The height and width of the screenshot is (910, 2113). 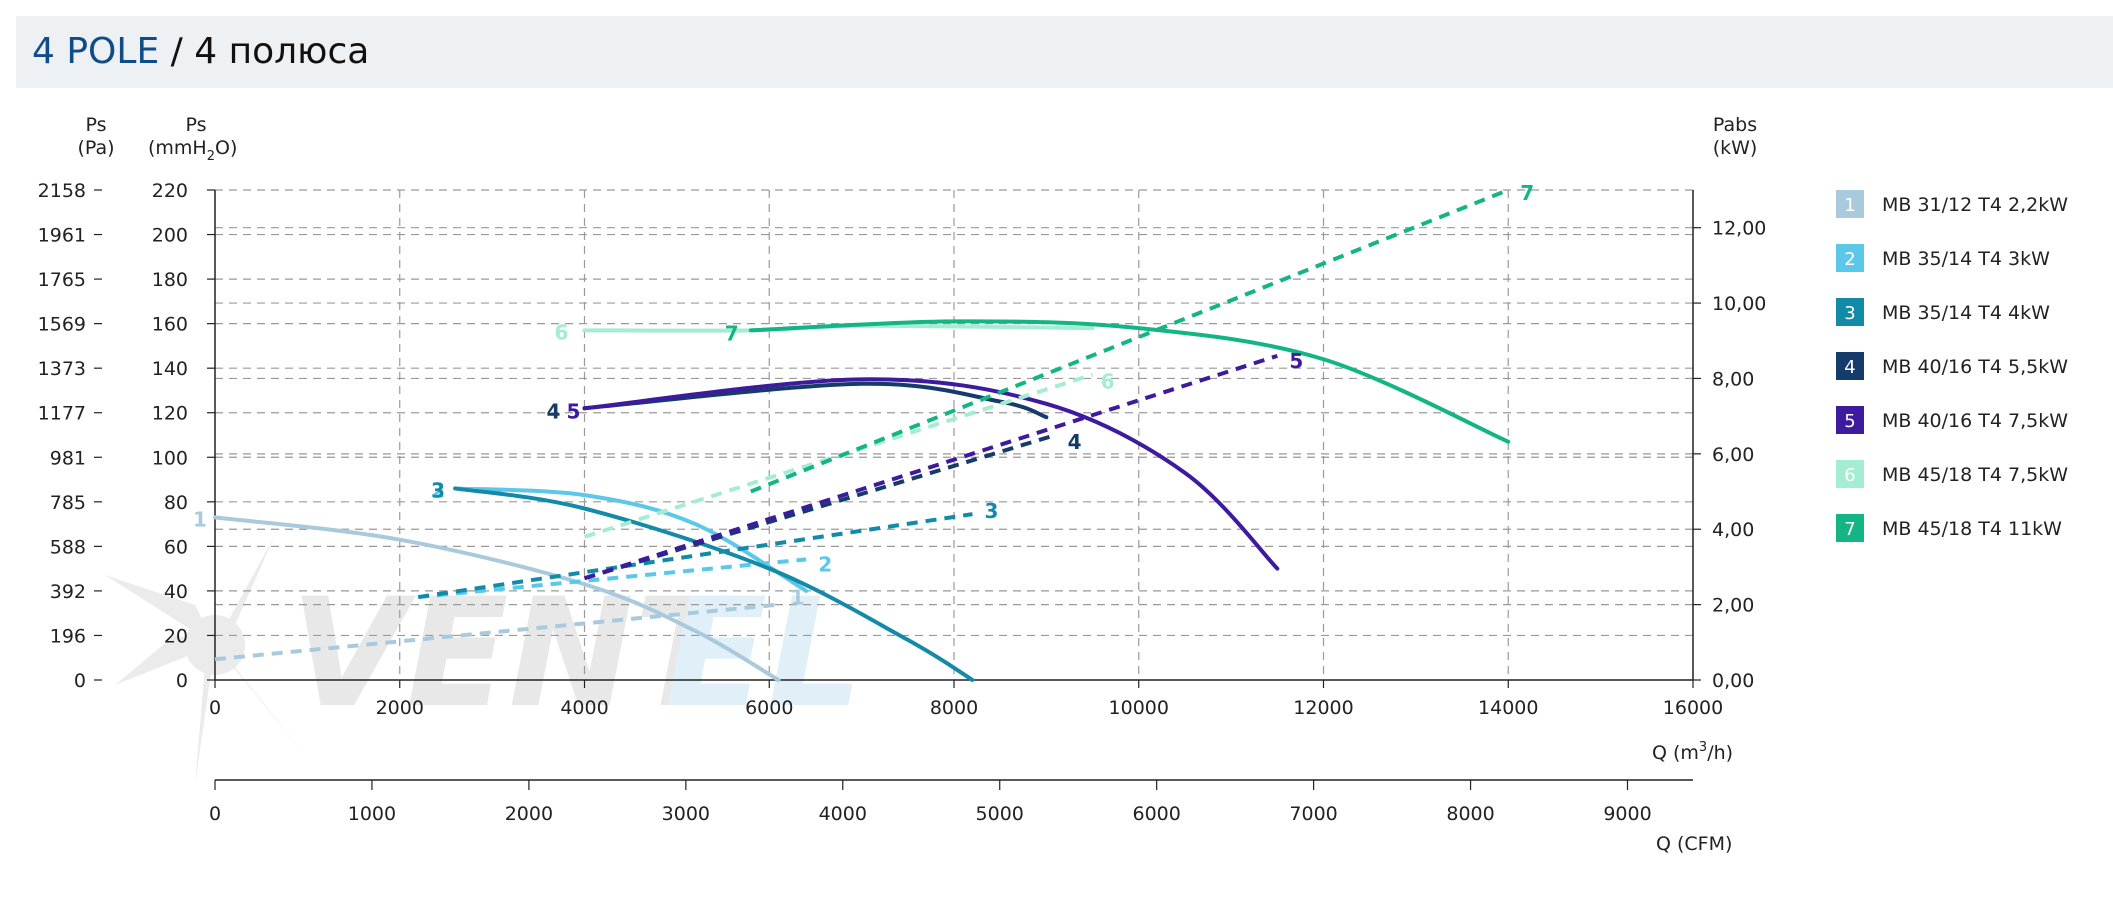 What do you see at coordinates (95, 125) in the screenshot?
I see `y-left-pa-label-line1: Ps` at bounding box center [95, 125].